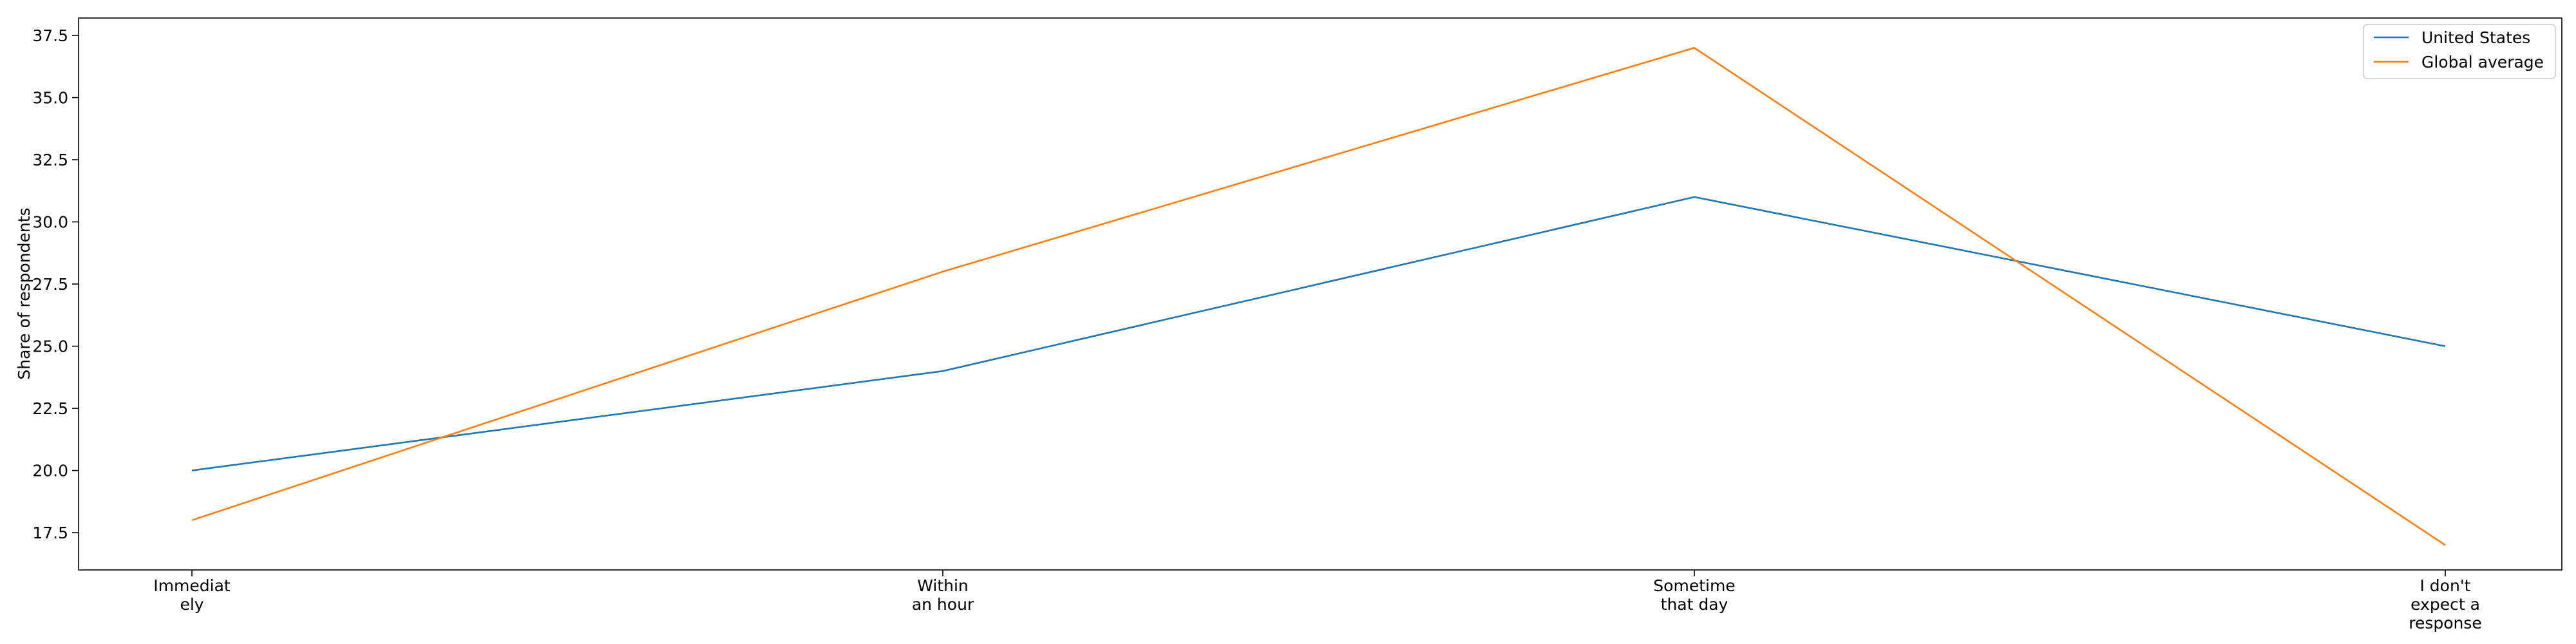 This screenshot has width=2576, height=644. I want to click on x-tick-label: Immediat ely, so click(192, 595).